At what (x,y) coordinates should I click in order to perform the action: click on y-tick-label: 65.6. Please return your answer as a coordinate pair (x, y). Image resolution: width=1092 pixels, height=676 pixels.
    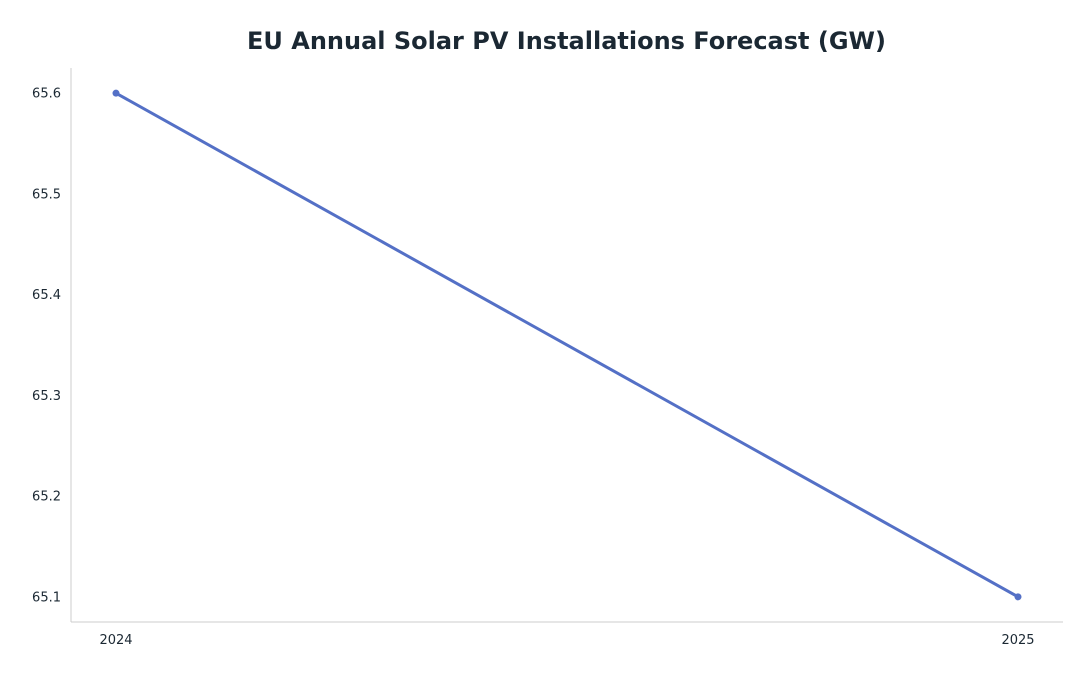
    Looking at the image, I should click on (46, 94).